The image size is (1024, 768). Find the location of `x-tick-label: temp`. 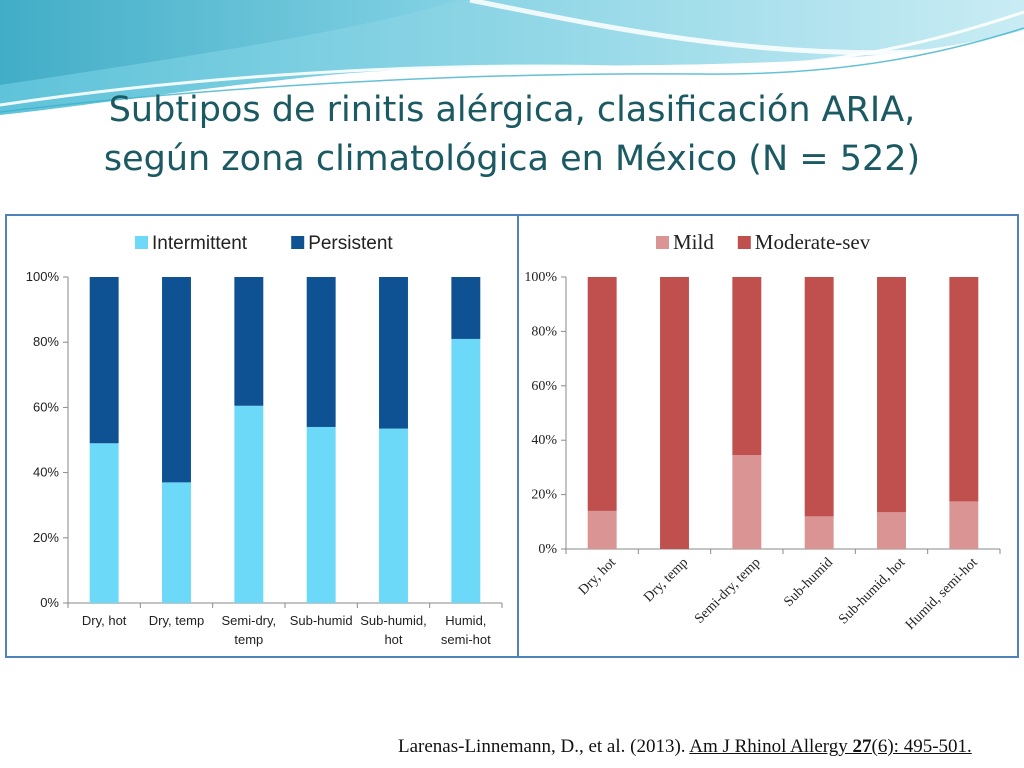

x-tick-label: temp is located at coordinates (248, 639).